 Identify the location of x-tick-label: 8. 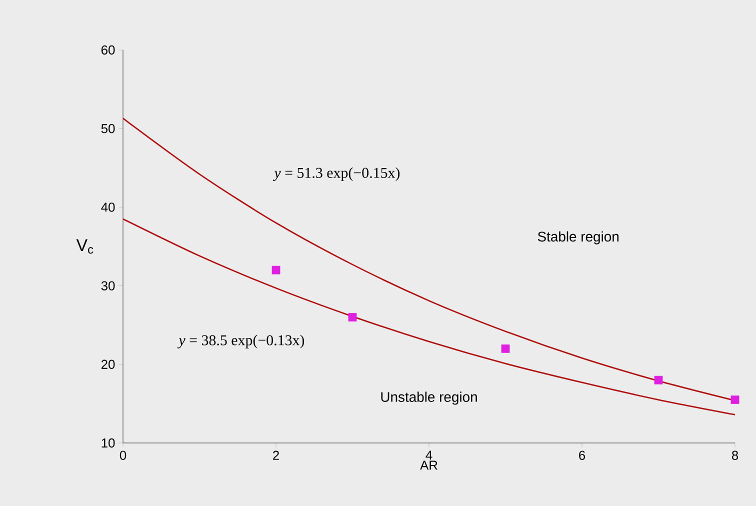
(735, 455).